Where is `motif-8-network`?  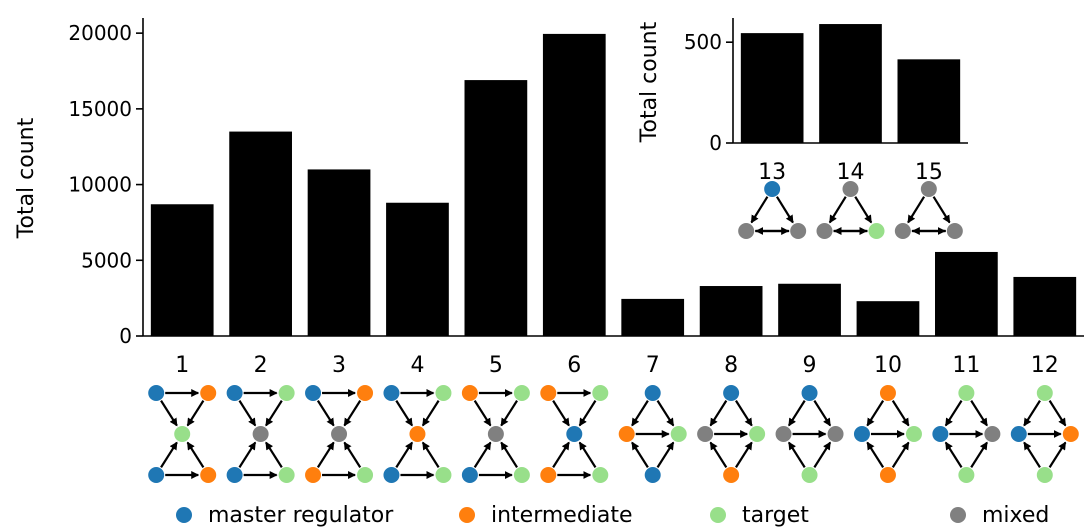
motif-8-network is located at coordinates (731, 434).